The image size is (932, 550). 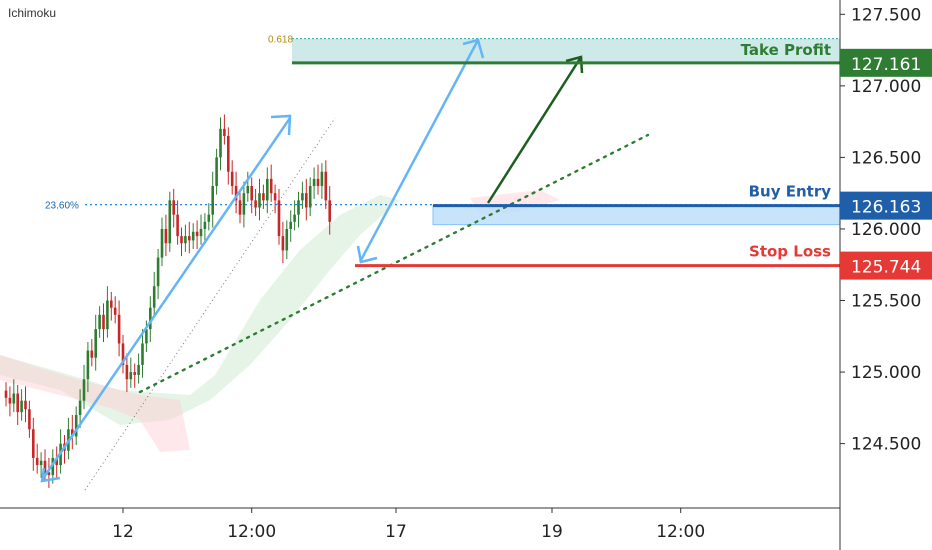 I want to click on buy-entry-price-tag, so click(x=886, y=205).